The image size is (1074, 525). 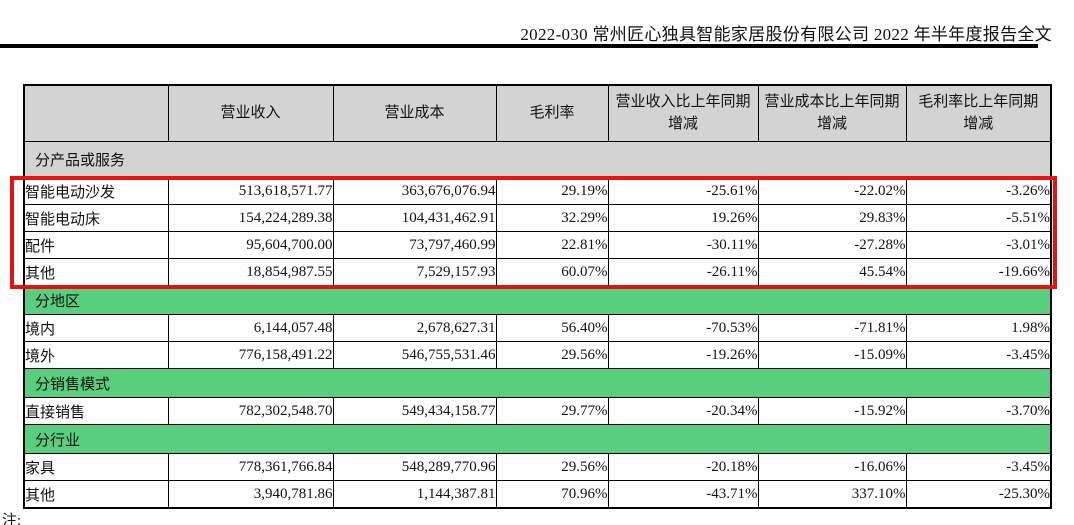 I want to click on cell-revenue-yoy: 19.26%, so click(x=683, y=218).